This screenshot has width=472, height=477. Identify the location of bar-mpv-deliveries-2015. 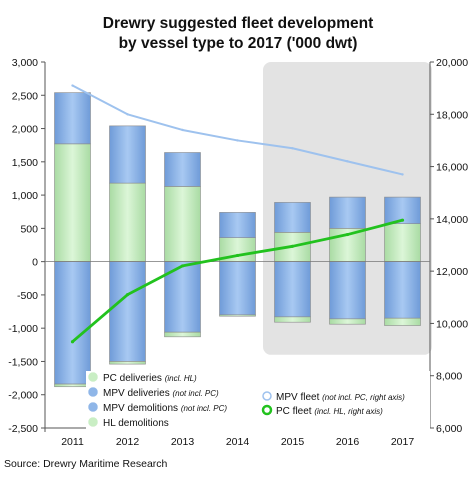
(292, 217).